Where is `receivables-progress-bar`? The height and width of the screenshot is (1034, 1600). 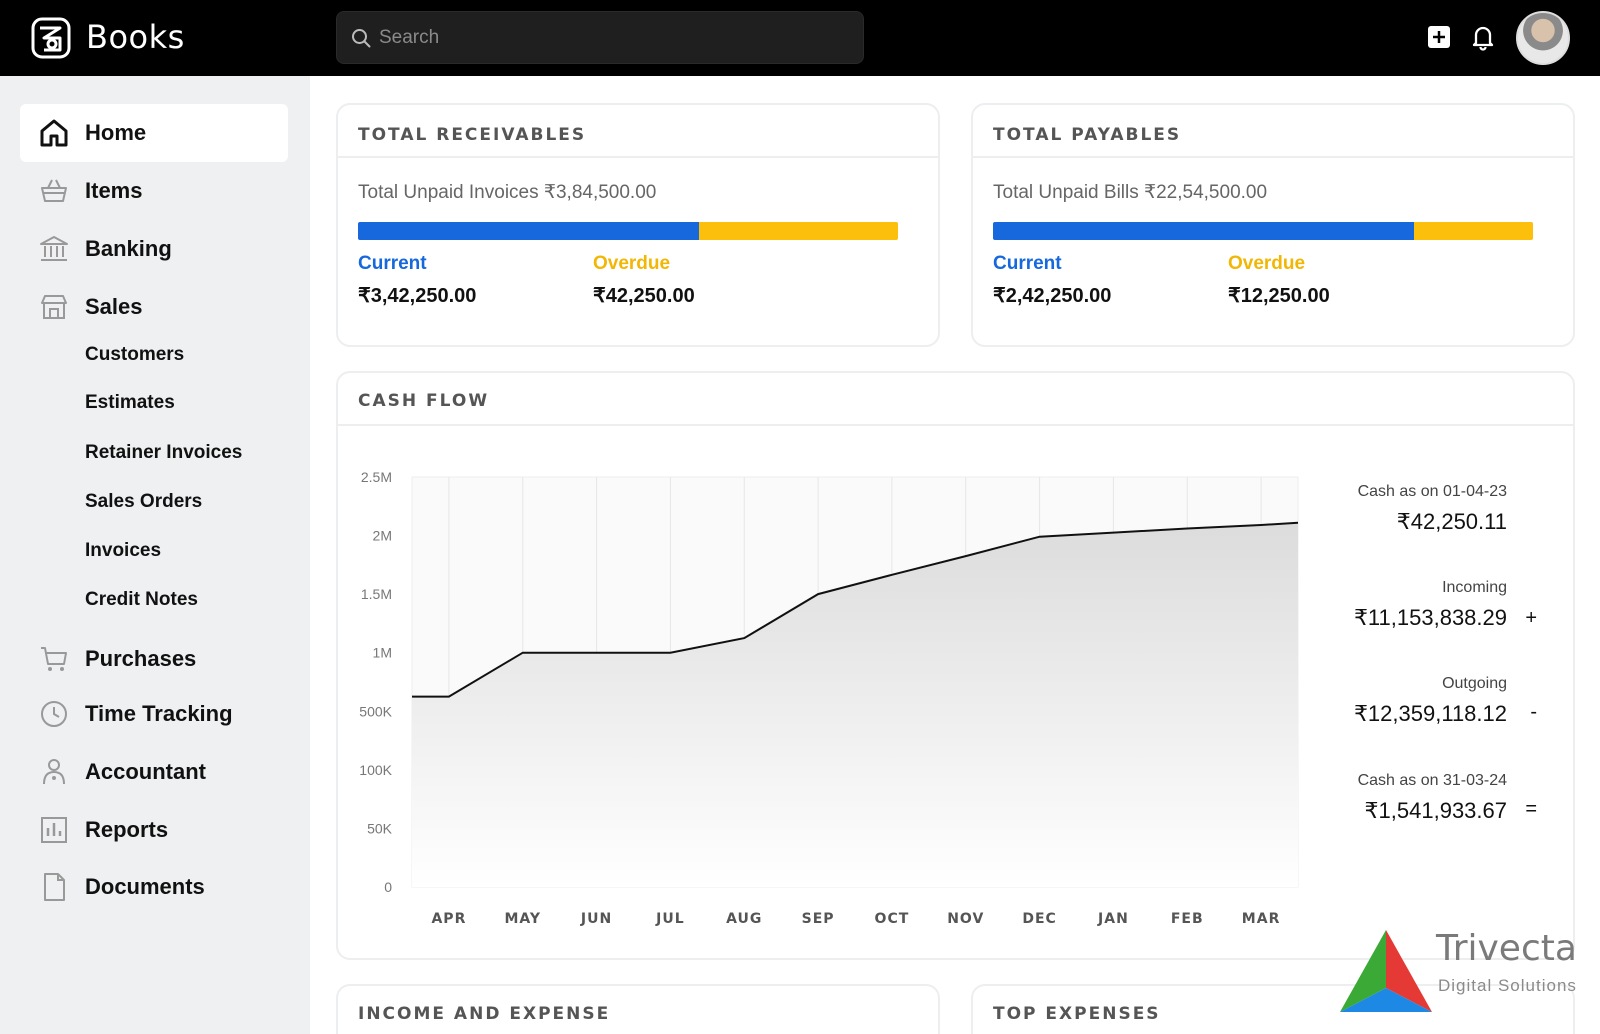 receivables-progress-bar is located at coordinates (628, 231).